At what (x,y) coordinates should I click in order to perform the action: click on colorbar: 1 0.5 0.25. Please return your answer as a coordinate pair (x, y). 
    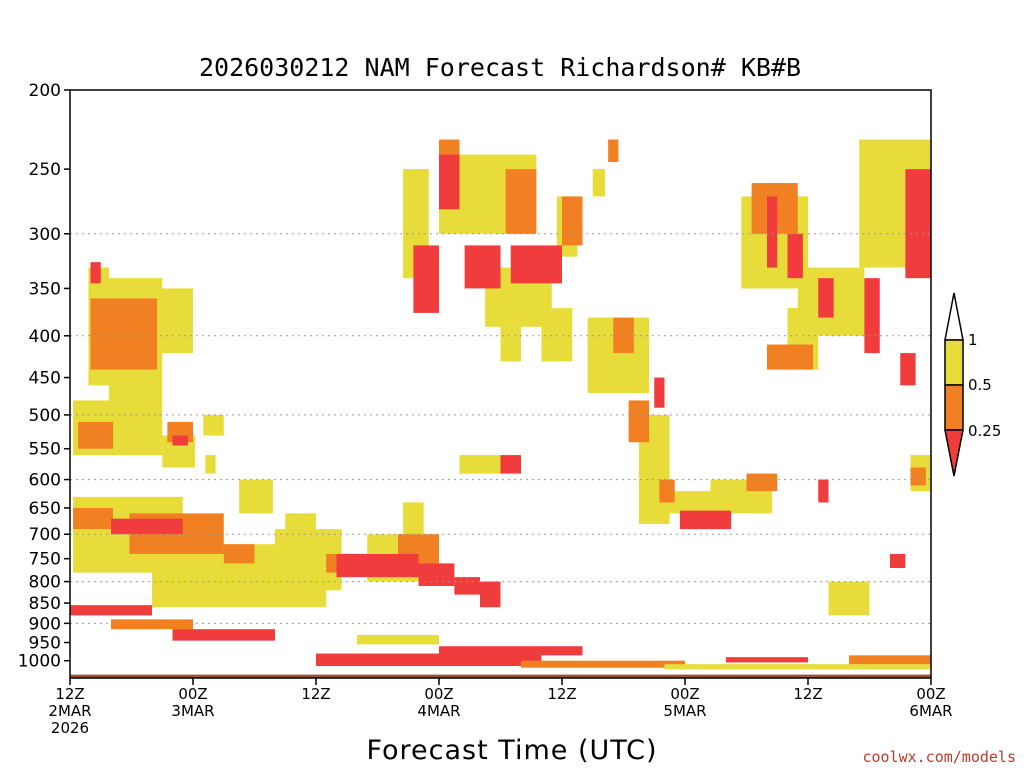
    Looking at the image, I should click on (972, 384).